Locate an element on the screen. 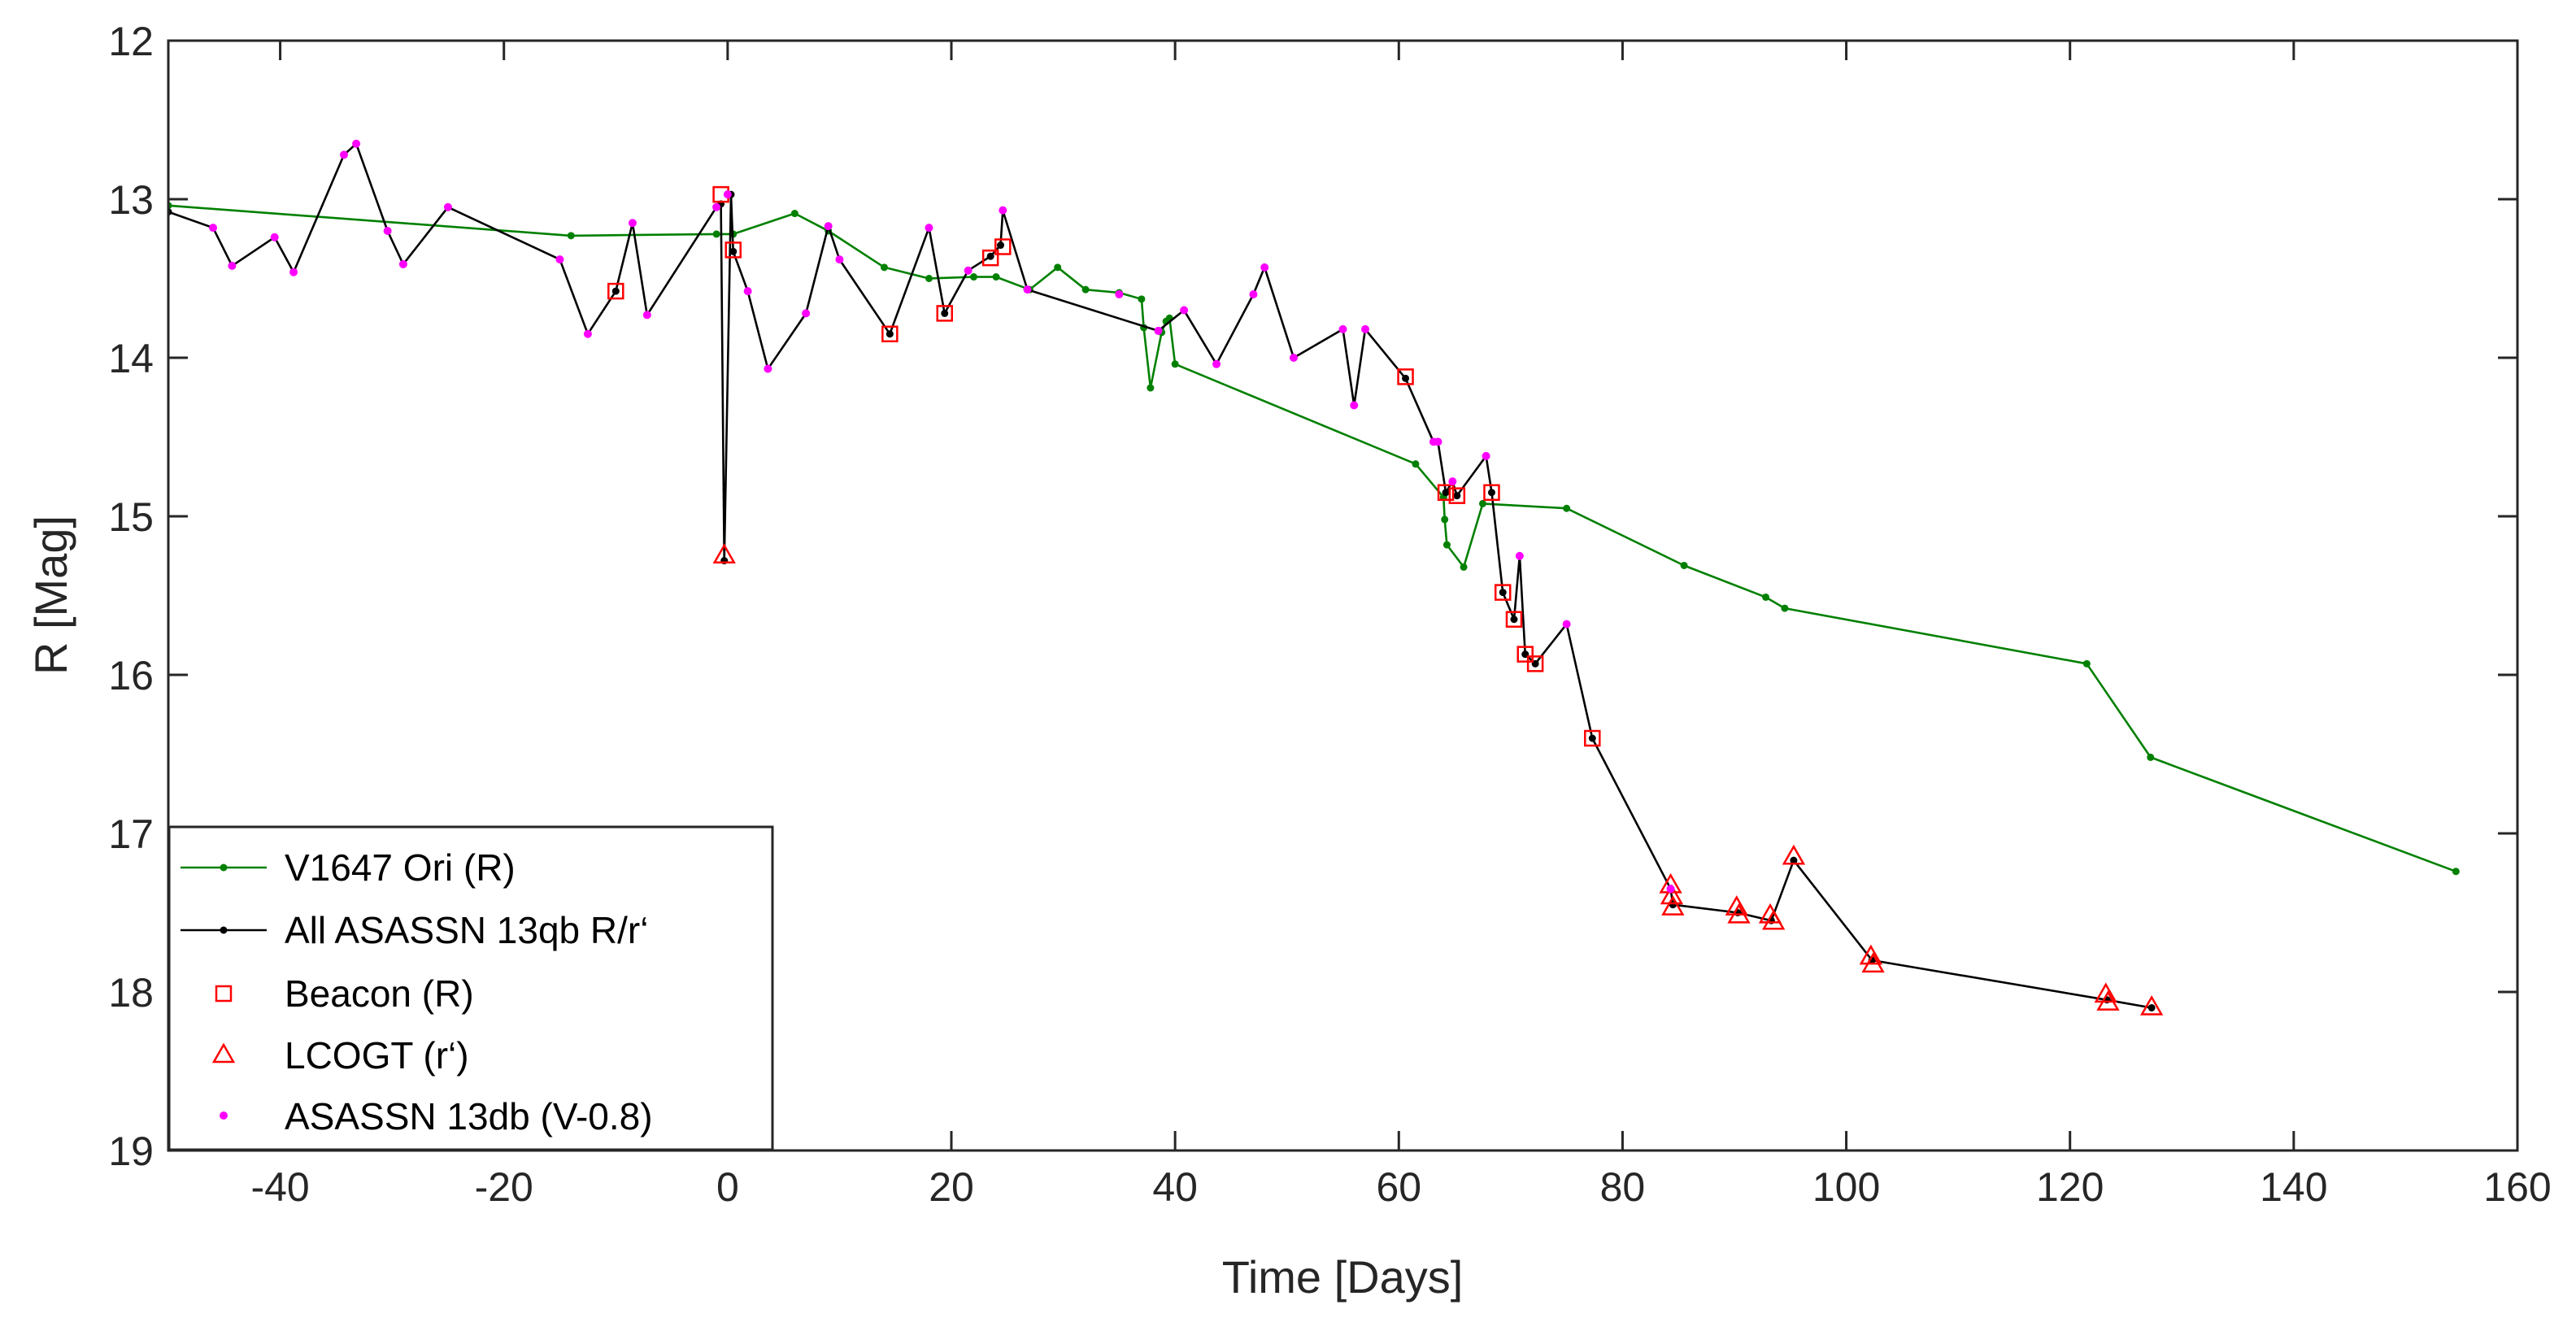 The image size is (2576, 1331). y-tick-label: 14 is located at coordinates (131, 358).